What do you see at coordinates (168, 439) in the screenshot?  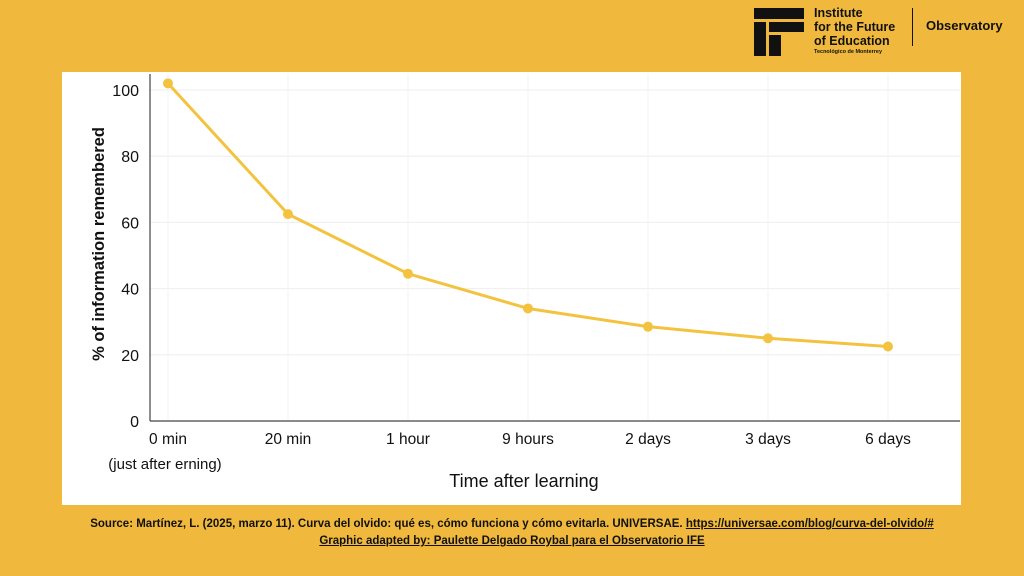 I see `x-tick-label-0: 0 min` at bounding box center [168, 439].